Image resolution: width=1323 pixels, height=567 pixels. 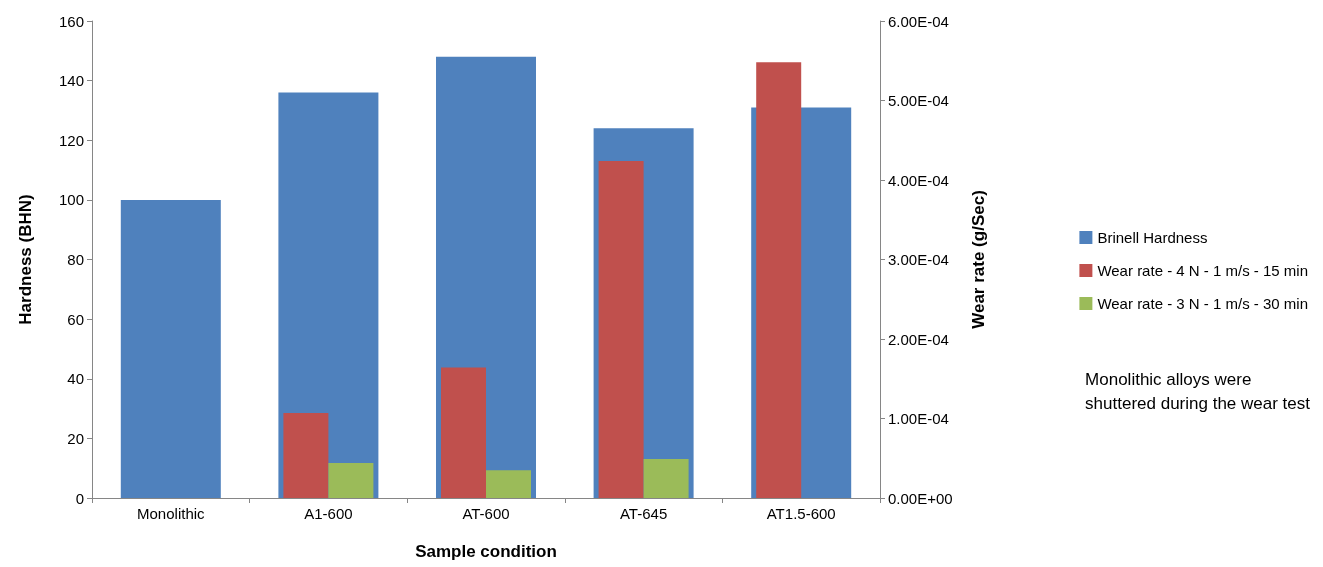 I want to click on text: Monolithic alloys were shuttered during the wear test, so click(x=1198, y=391).